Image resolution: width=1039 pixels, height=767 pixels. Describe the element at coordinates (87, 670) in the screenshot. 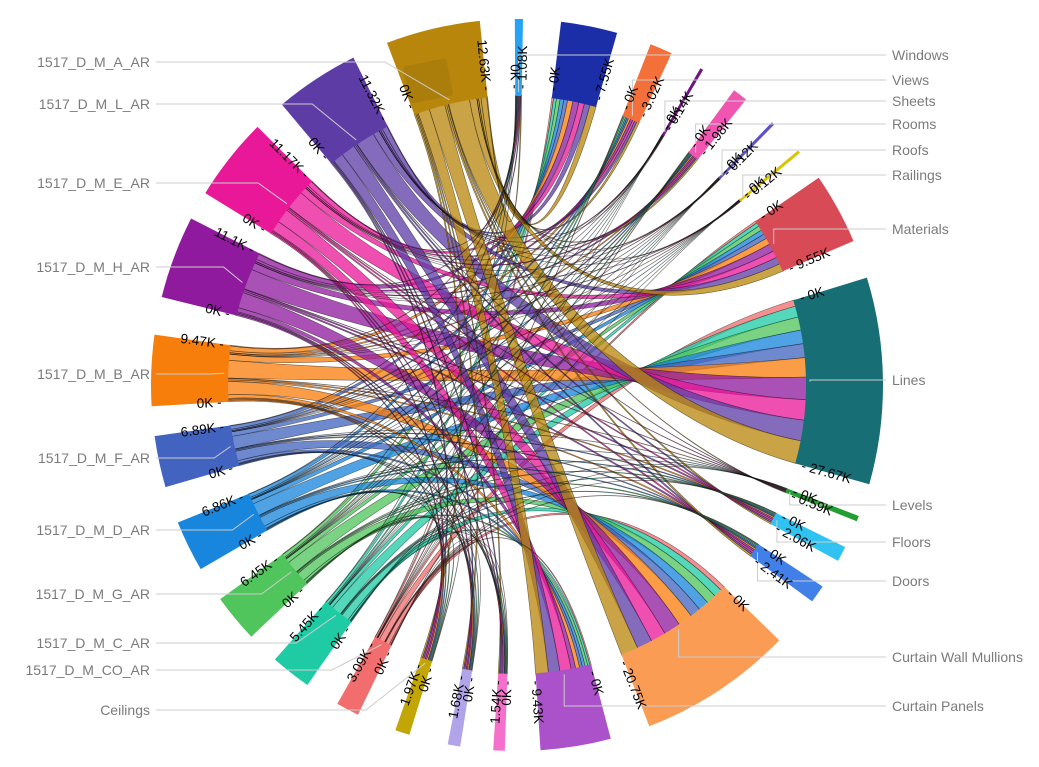

I see `svg-text: 1517_D_M_CO_AR` at that location.